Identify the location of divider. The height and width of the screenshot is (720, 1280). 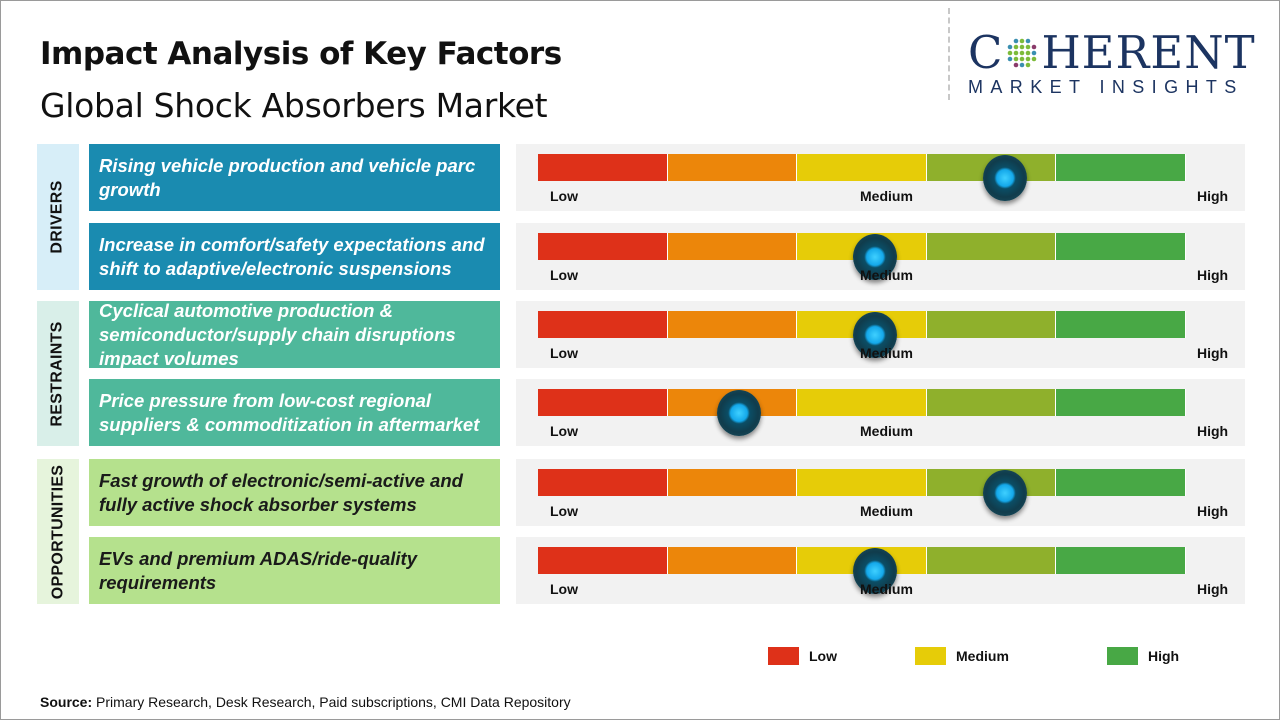
(949, 54).